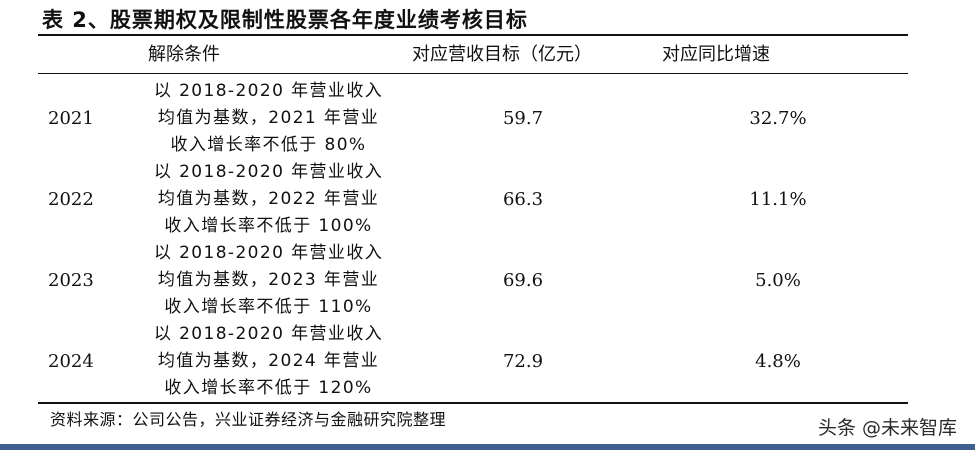 This screenshot has height=450, width=975. Describe the element at coordinates (71, 361) in the screenshot. I see `row-year: 2024` at that location.